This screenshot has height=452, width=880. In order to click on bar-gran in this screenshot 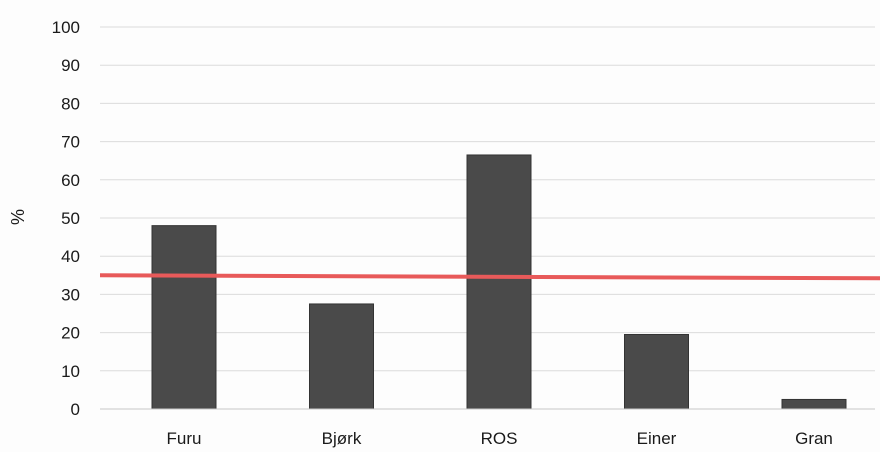, I will do `click(814, 404)`.